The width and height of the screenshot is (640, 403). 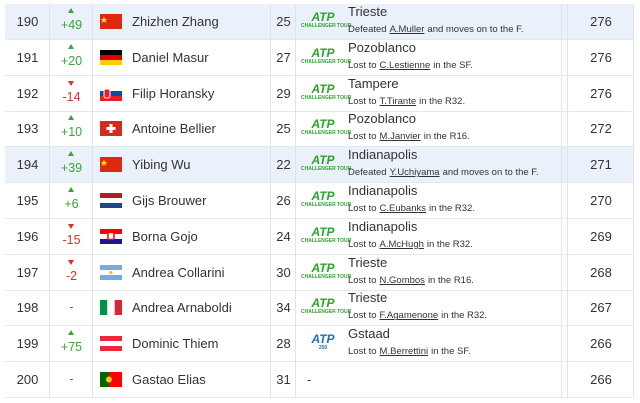 I want to click on tournament: Tampere, so click(x=373, y=83).